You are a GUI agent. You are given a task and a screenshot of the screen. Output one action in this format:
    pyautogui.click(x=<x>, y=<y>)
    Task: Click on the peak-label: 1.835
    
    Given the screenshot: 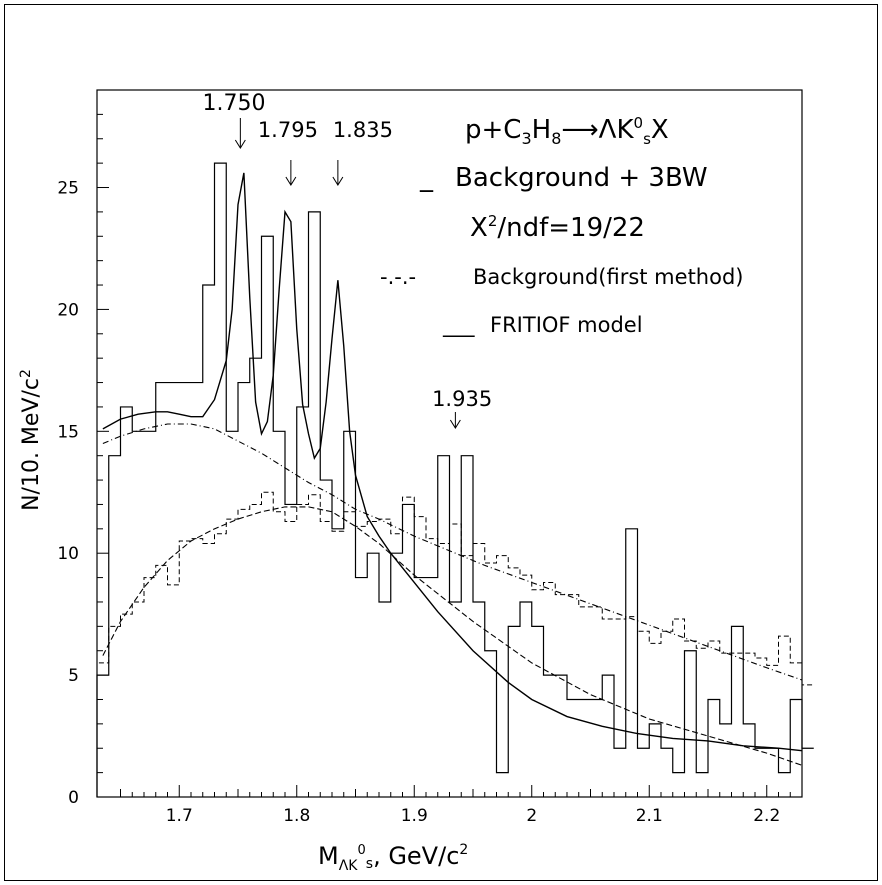 What is the action you would take?
    pyautogui.click(x=363, y=130)
    